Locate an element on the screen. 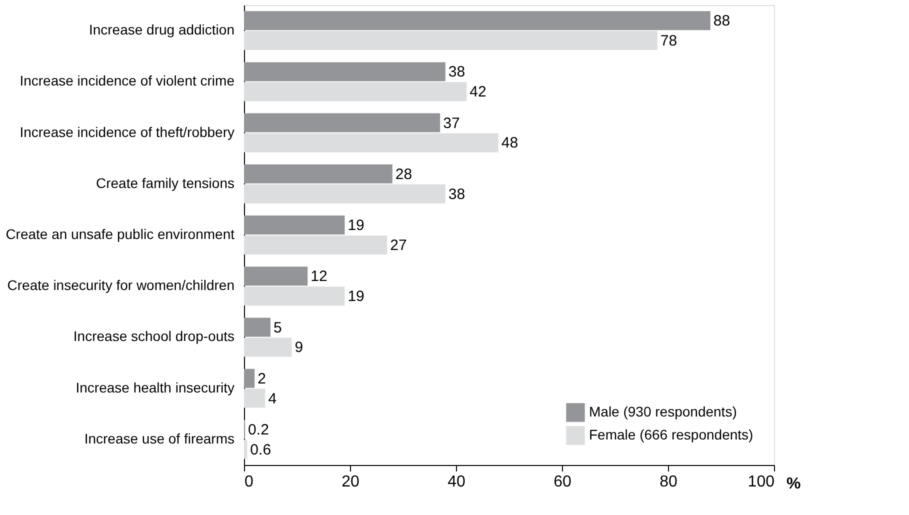 The image size is (909, 515). x-tick-label: 60 is located at coordinates (563, 482).